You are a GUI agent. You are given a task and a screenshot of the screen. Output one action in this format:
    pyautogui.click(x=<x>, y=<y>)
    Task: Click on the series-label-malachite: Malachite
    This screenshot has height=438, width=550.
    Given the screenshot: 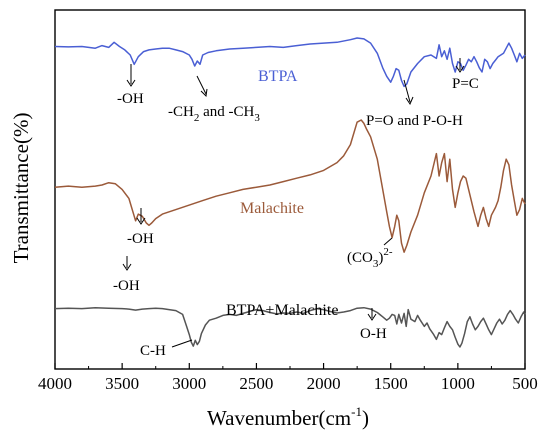 What is the action you would take?
    pyautogui.click(x=272, y=208)
    